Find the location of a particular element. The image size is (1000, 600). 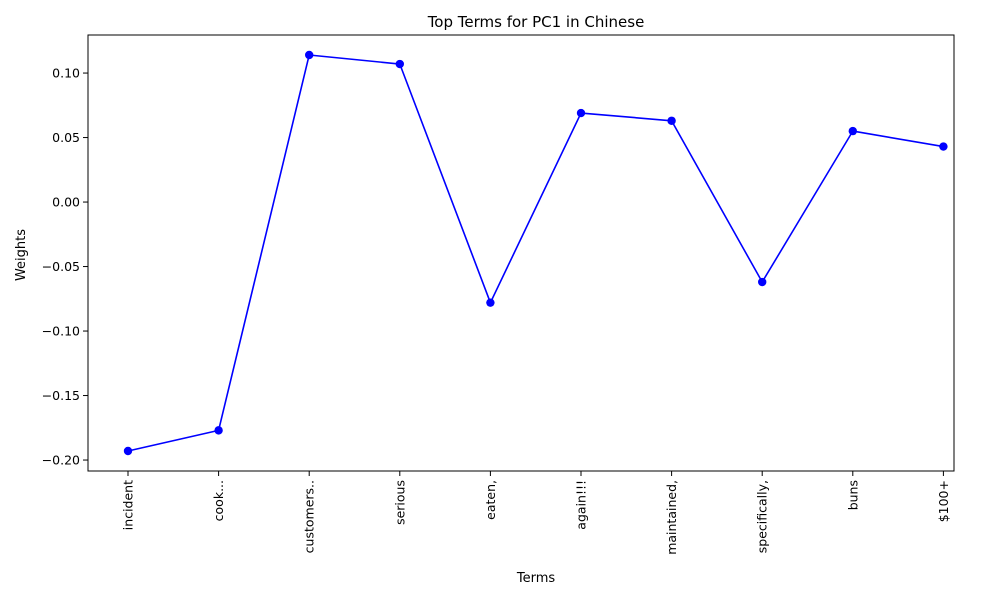

y-tick-label: 0.10 is located at coordinates (66, 73).